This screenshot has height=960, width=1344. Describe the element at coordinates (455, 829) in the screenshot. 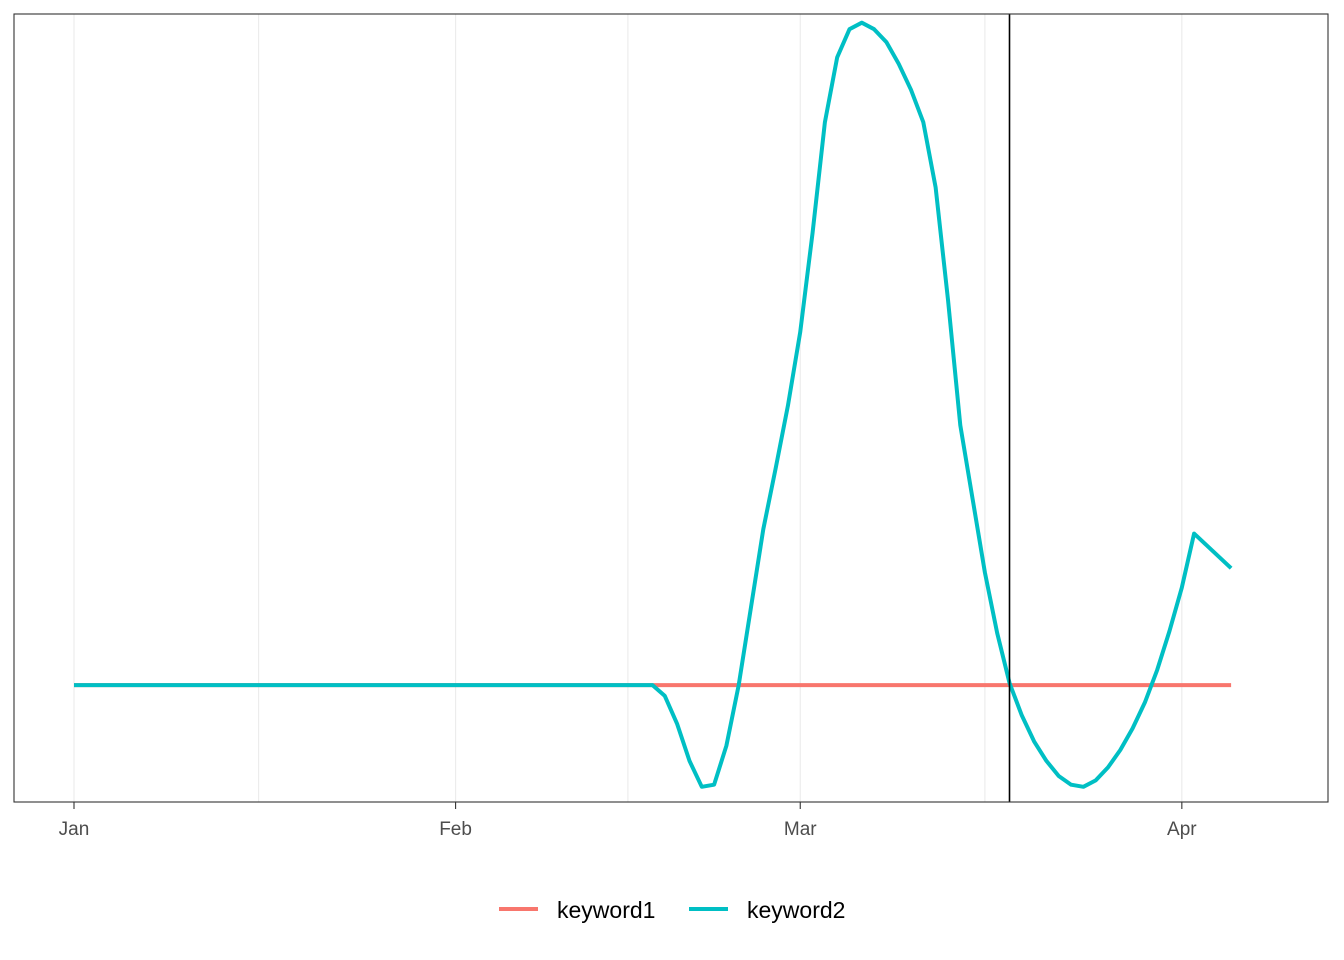

I see `x-tick-label-feb: Feb` at that location.